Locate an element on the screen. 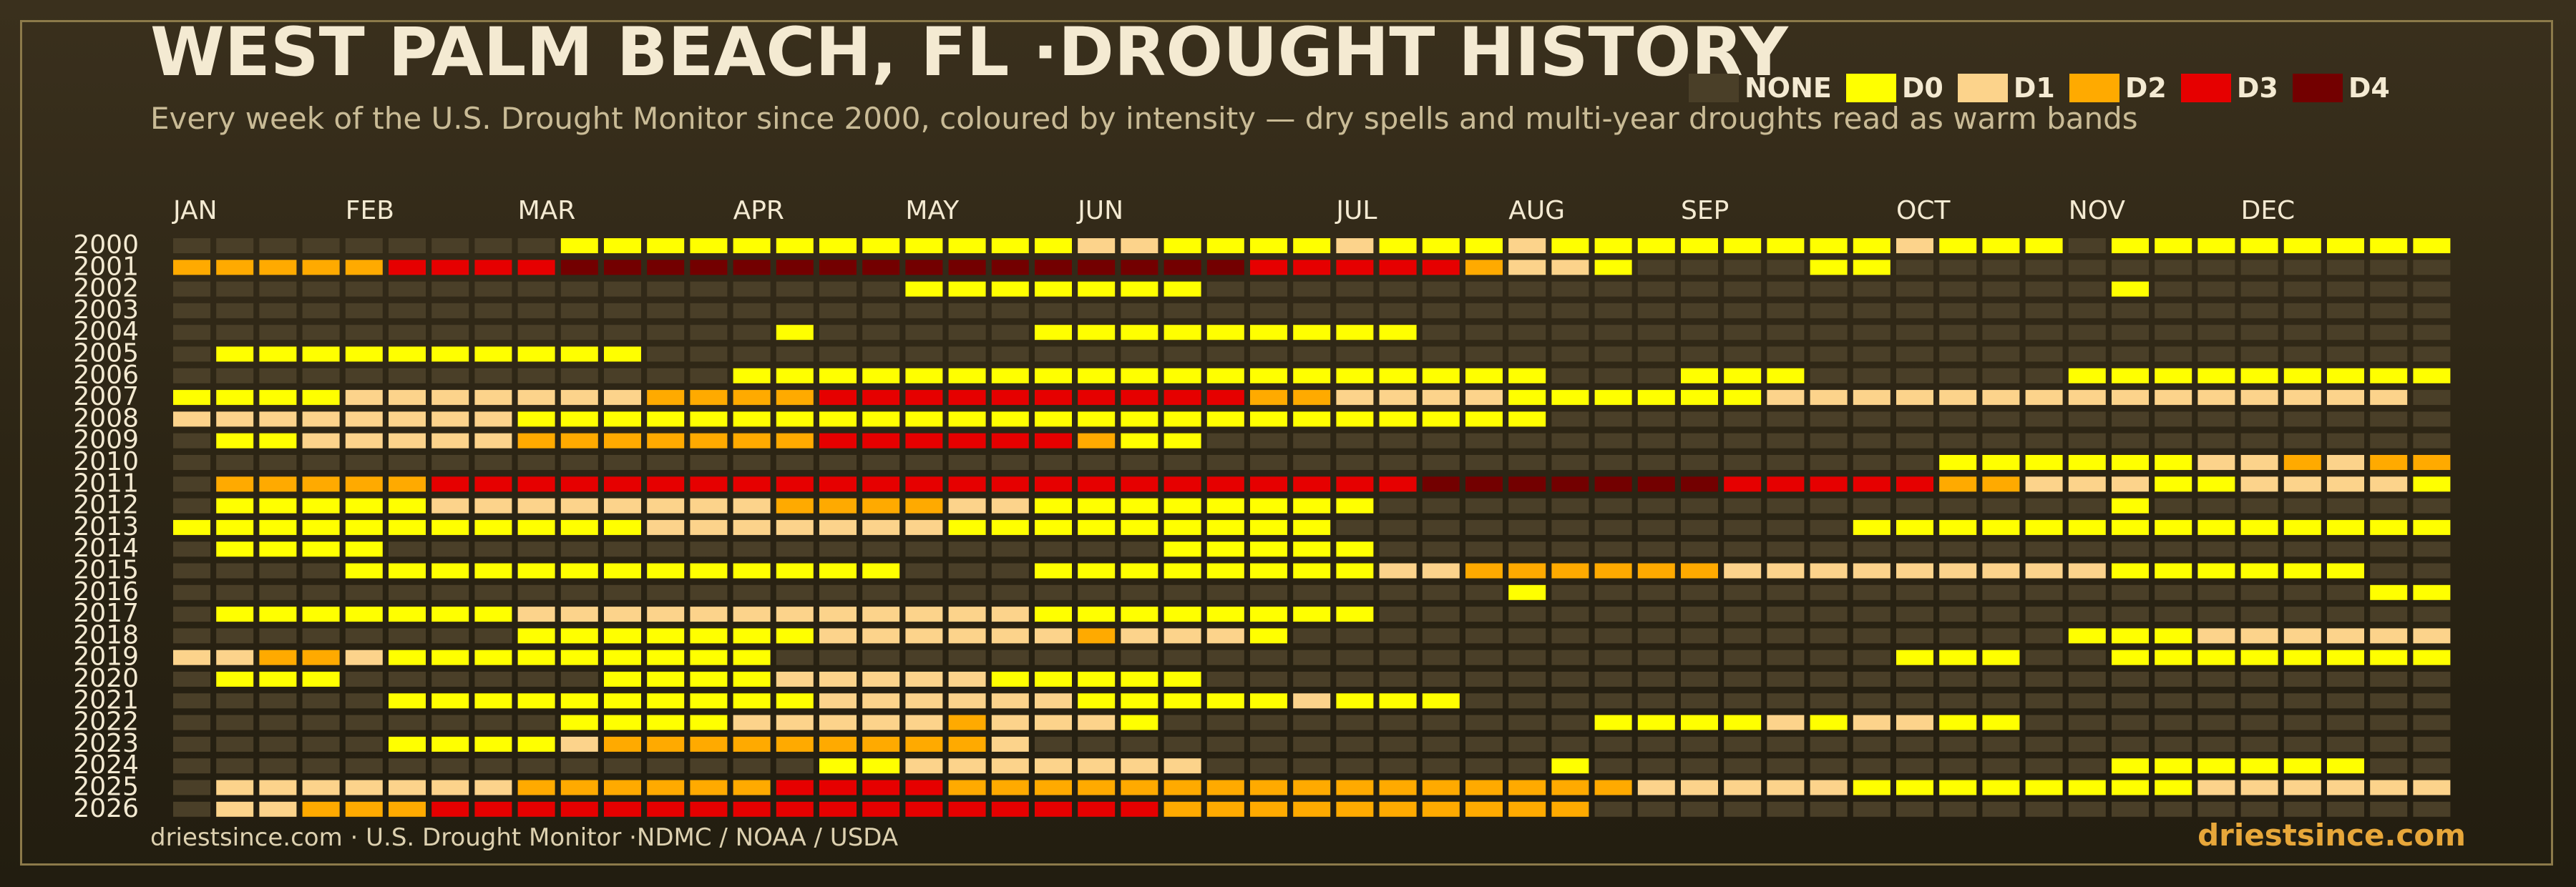 The height and width of the screenshot is (887, 2576). brand-link: driestsince.com is located at coordinates (2331, 835).